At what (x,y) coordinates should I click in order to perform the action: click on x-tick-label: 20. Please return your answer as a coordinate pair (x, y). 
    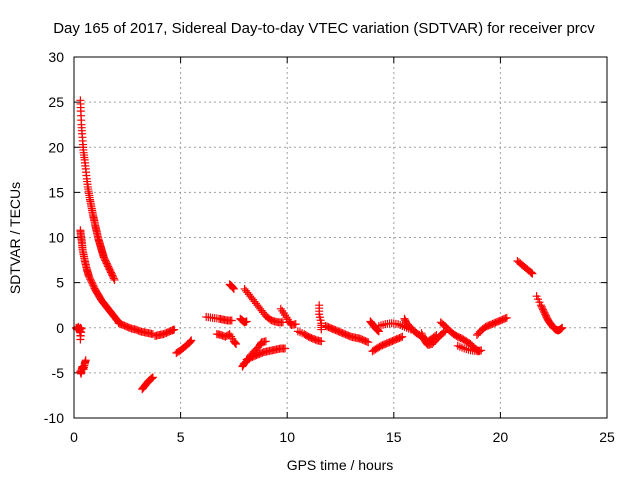
    Looking at the image, I should click on (501, 437).